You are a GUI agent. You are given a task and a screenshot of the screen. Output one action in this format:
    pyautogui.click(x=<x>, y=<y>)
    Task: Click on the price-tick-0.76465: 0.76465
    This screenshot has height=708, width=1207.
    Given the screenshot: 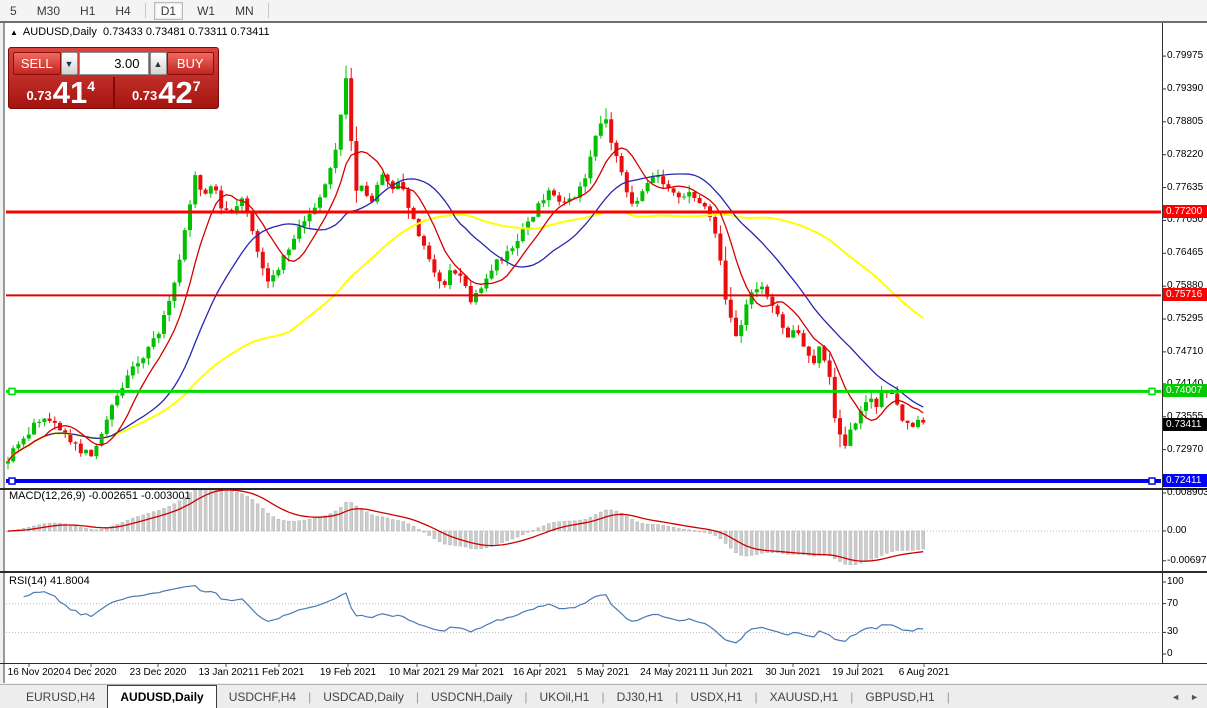 What is the action you would take?
    pyautogui.click(x=1185, y=253)
    